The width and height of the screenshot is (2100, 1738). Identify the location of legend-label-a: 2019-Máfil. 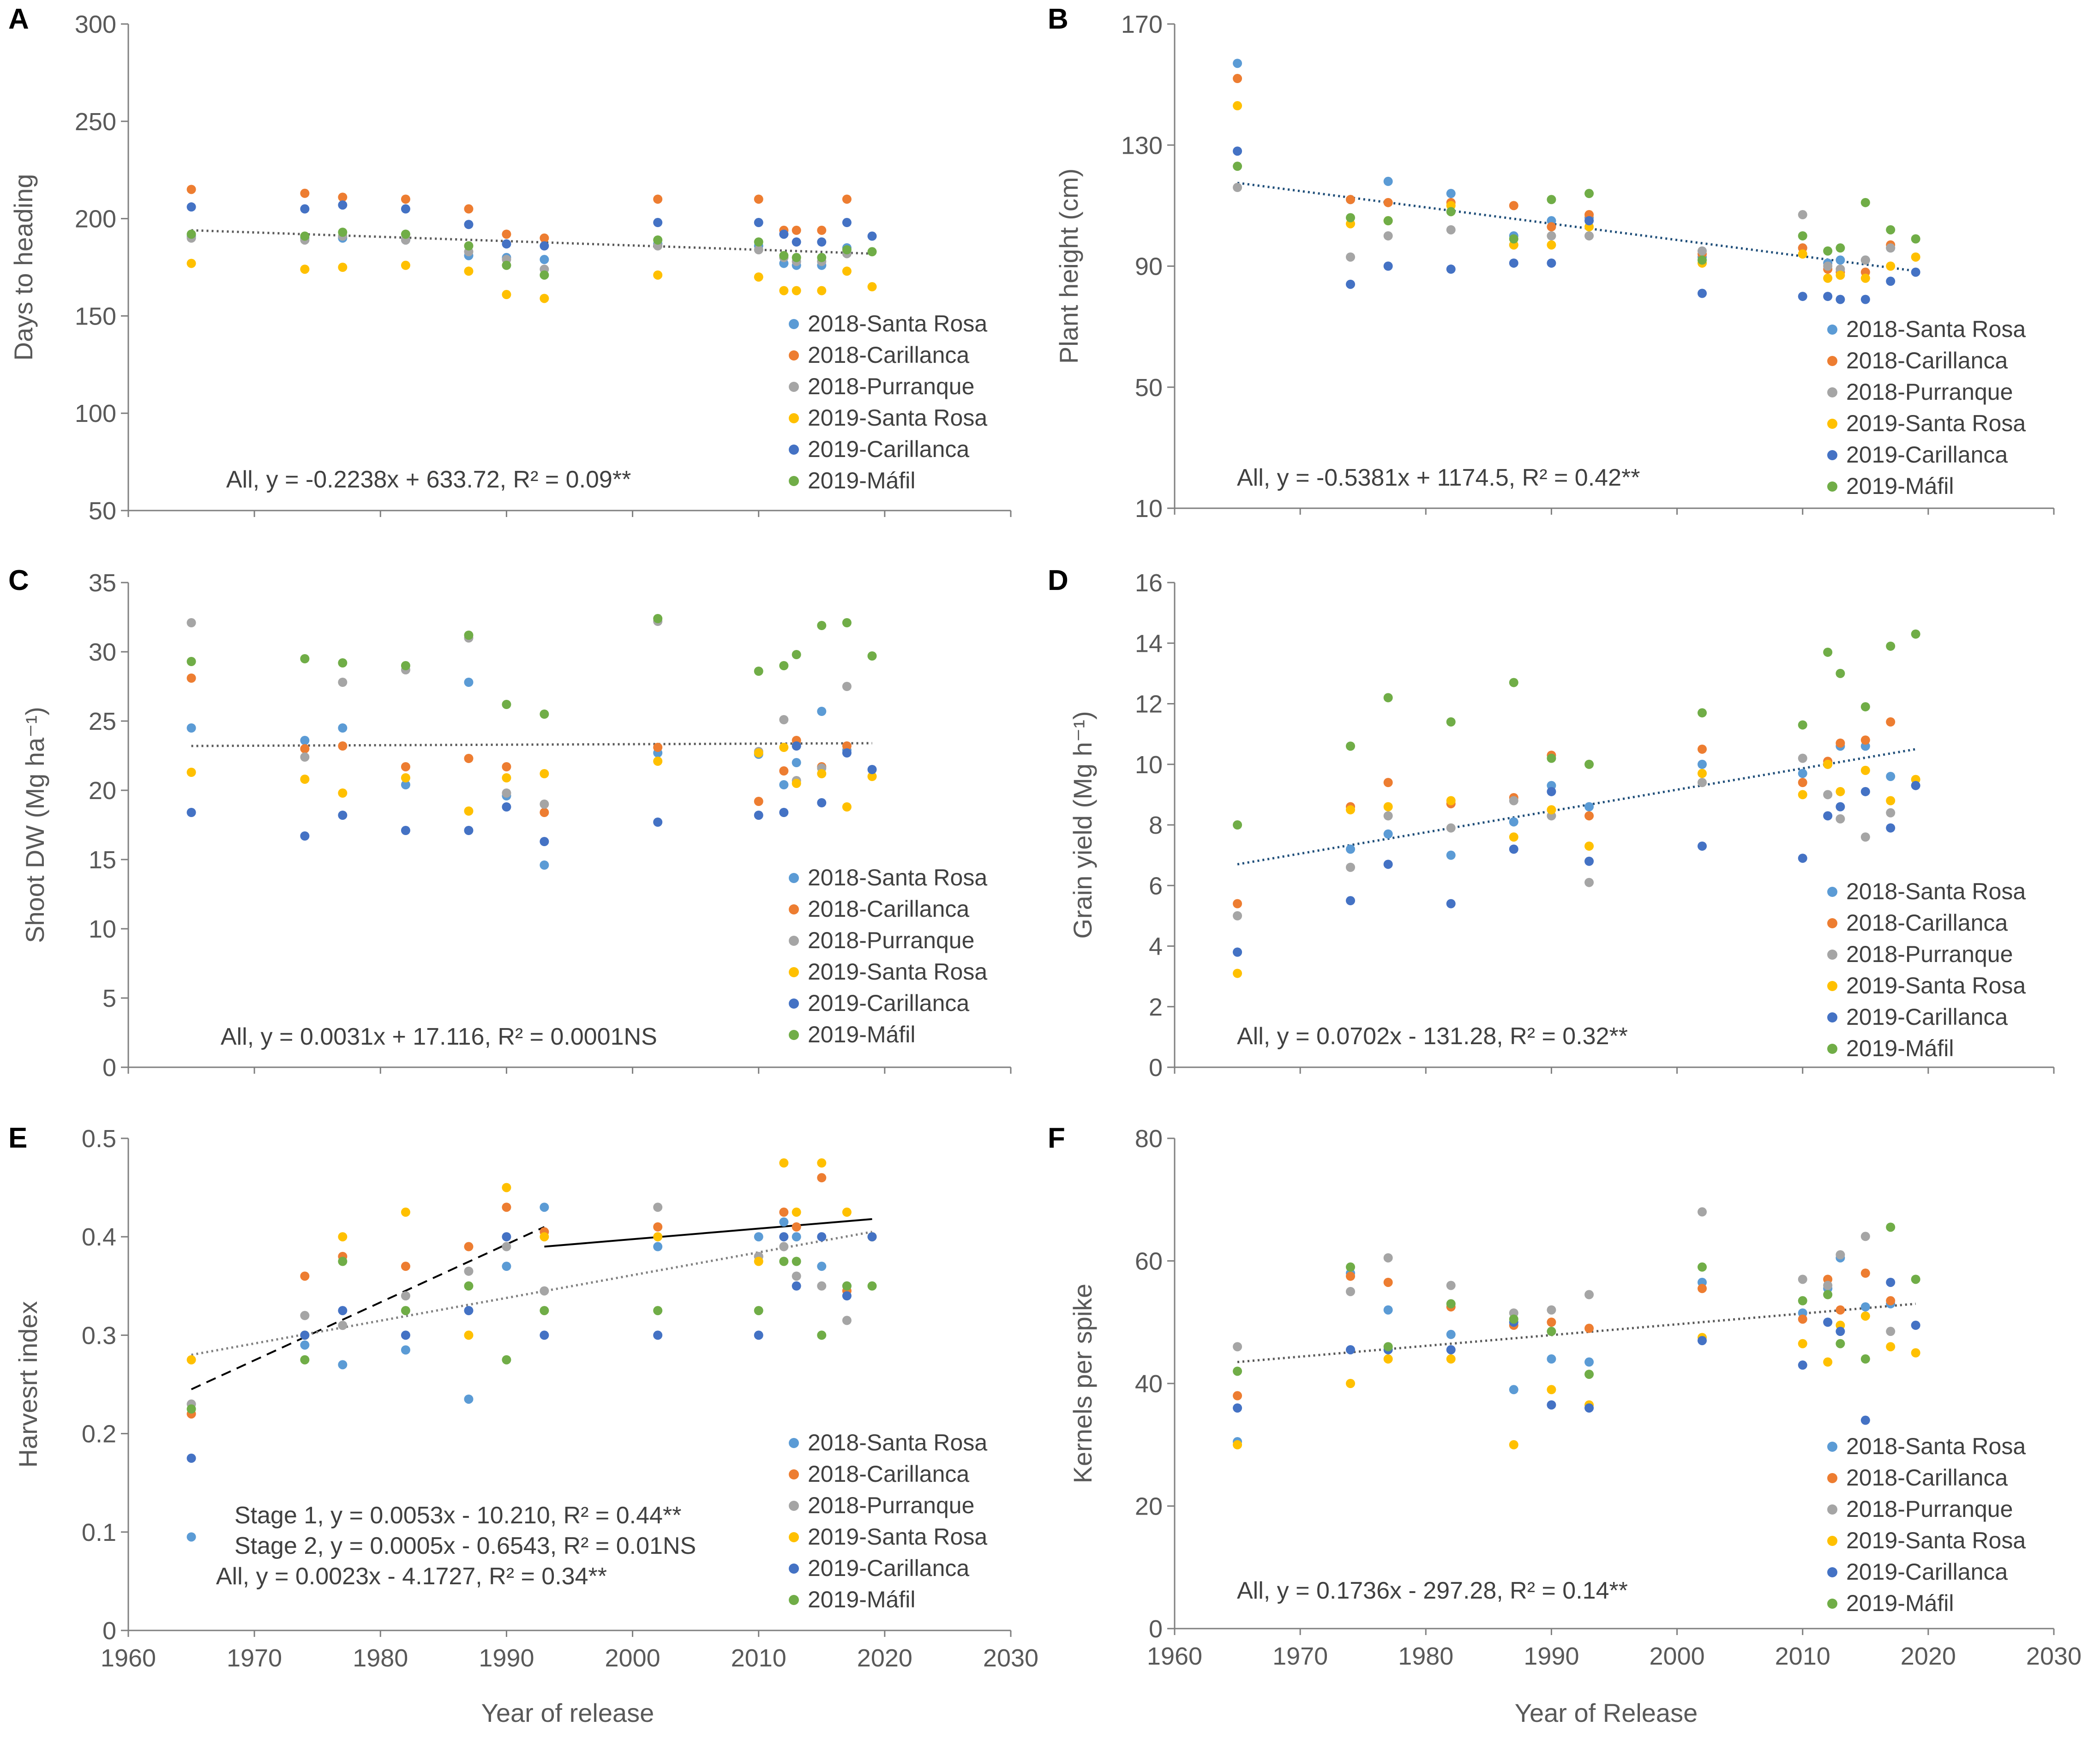
(861, 480).